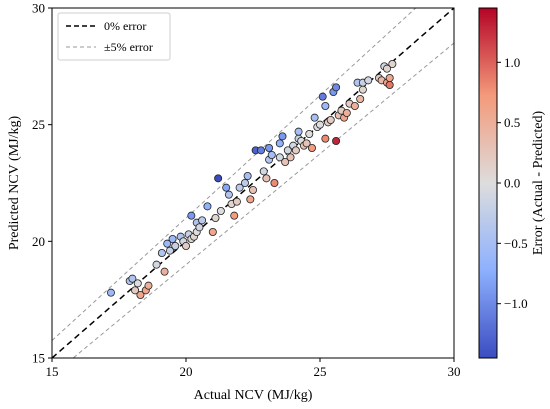 This screenshot has height=409, width=550. I want to click on colorbar-tick-label: −0.5, so click(516, 243).